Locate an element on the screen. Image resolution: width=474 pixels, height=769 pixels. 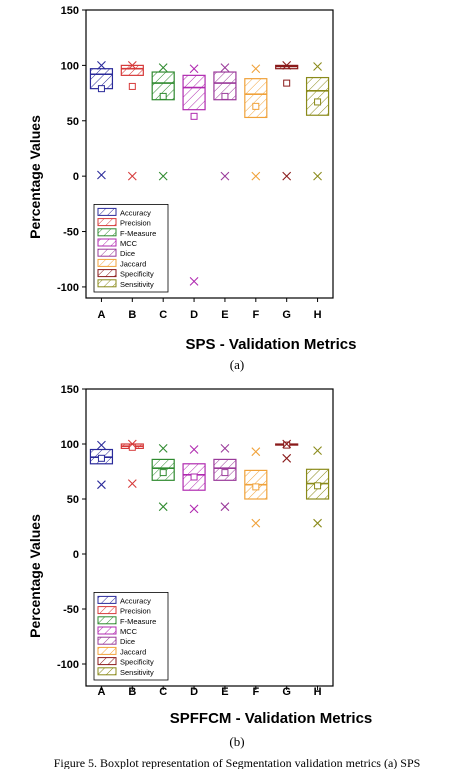
legend-entry: F-Measure is located at coordinates (126, 621).